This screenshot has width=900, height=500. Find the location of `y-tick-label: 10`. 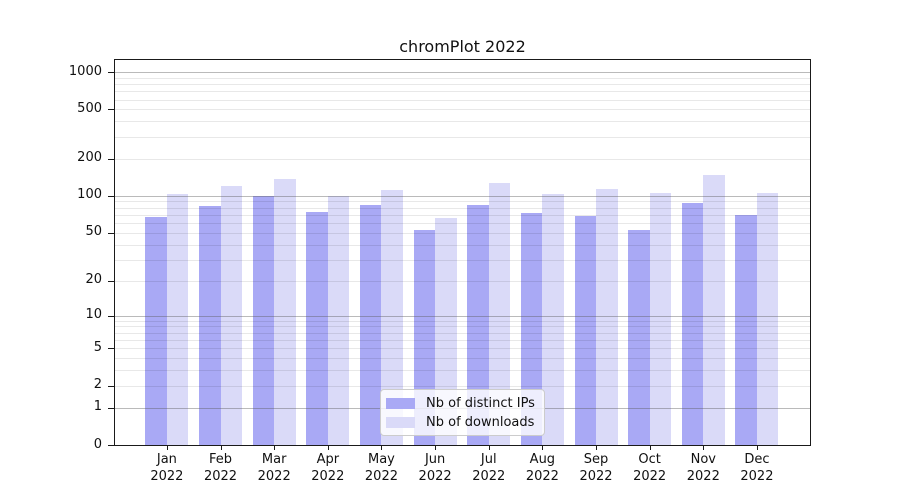

y-tick-label: 10 is located at coordinates (93, 315).